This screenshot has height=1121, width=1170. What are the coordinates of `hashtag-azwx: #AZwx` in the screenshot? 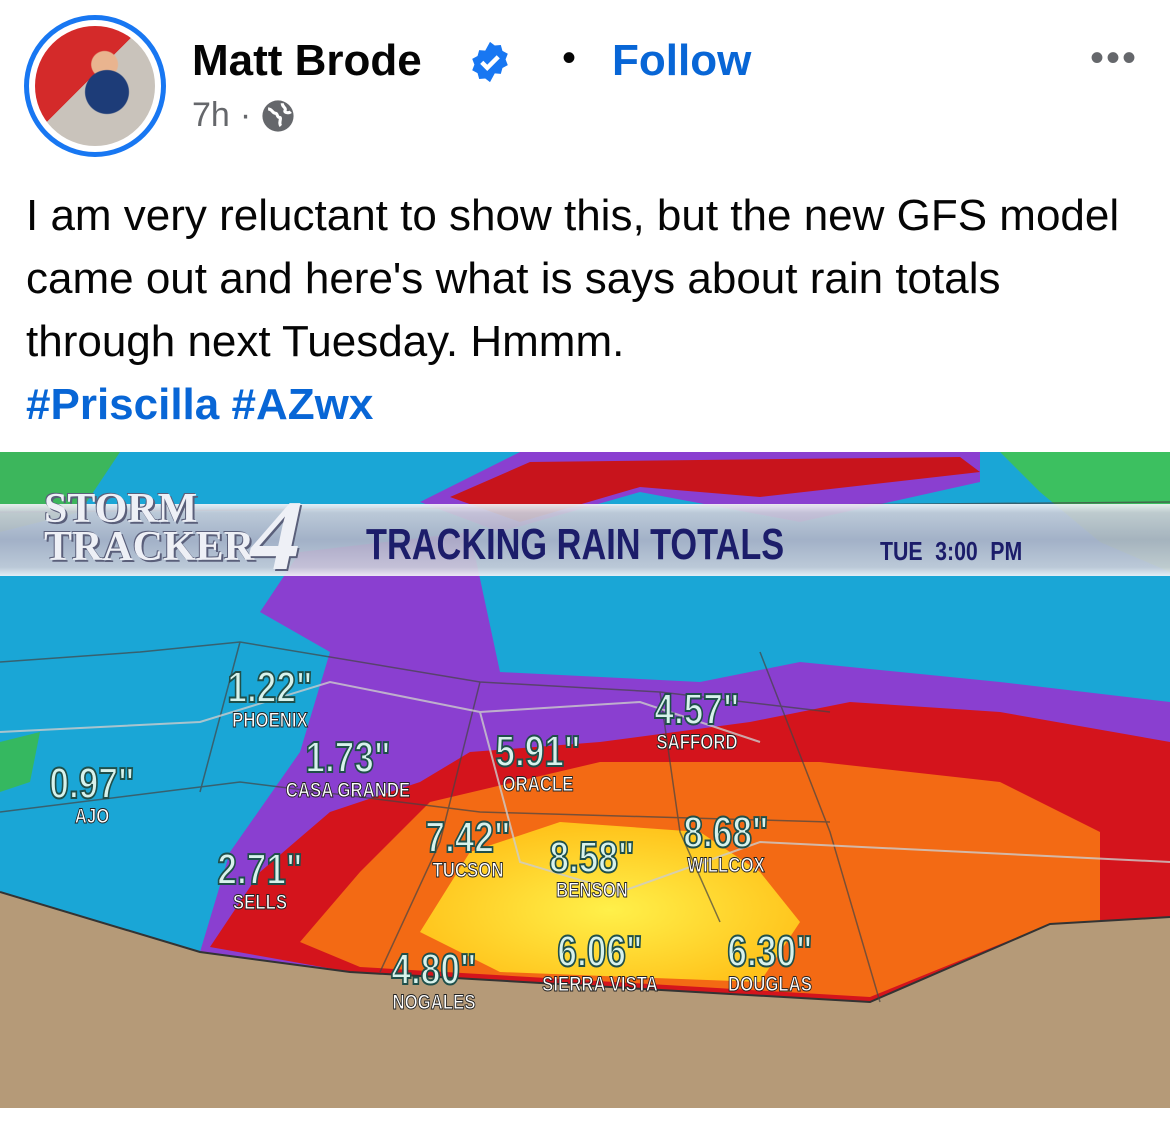 It's located at (302, 404).